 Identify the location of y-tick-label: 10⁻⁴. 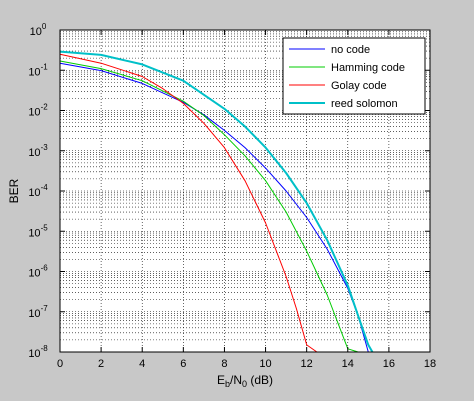
(38, 191).